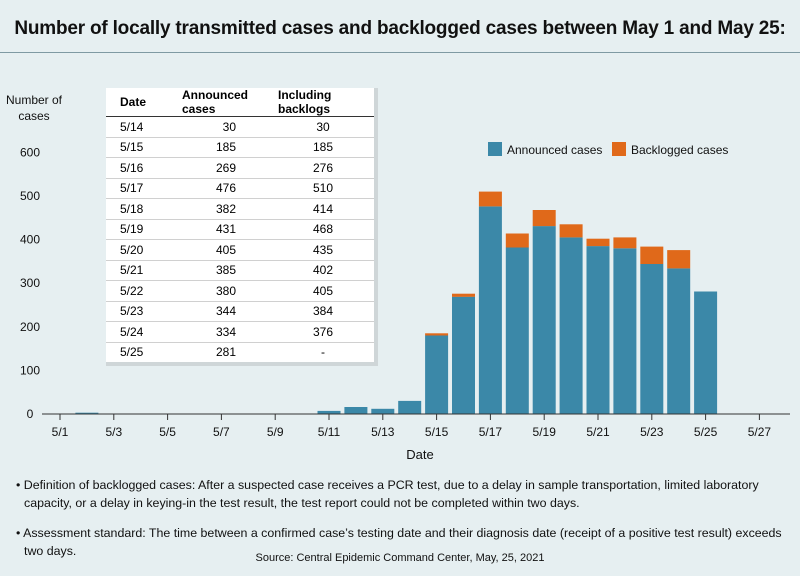  What do you see at coordinates (224, 168) in the screenshot?
I see `table-cell: 269` at bounding box center [224, 168].